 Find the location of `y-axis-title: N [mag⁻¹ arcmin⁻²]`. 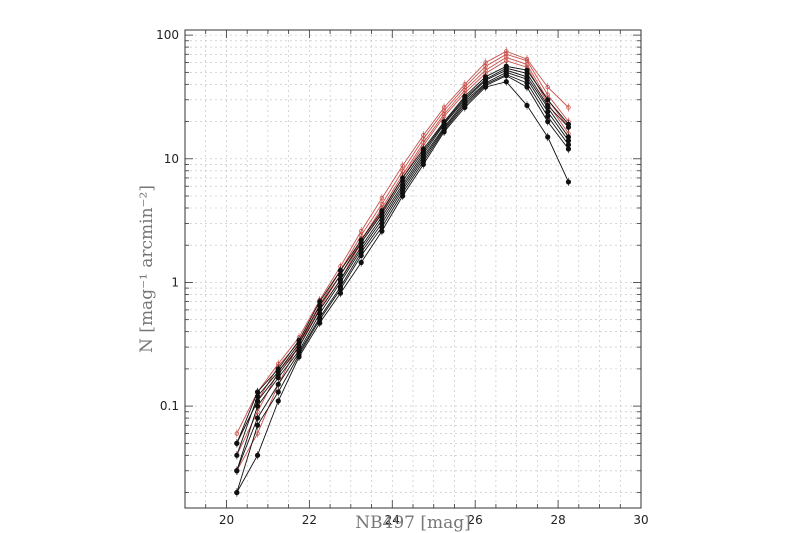

y-axis-title: N [mag⁻¹ arcmin⁻²] is located at coordinates (147, 269).